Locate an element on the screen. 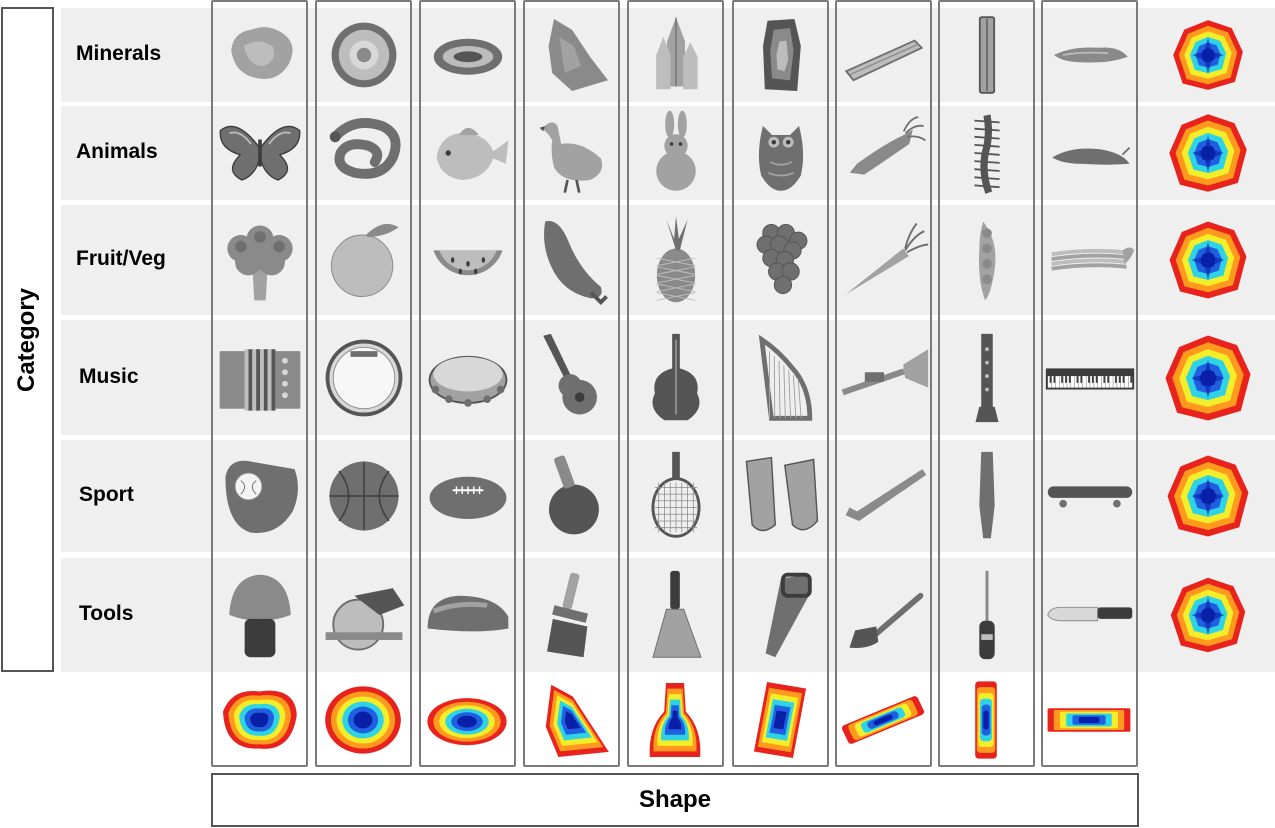 Image resolution: width=1275 pixels, height=828 pixels. owl-image is located at coordinates (781, 153).